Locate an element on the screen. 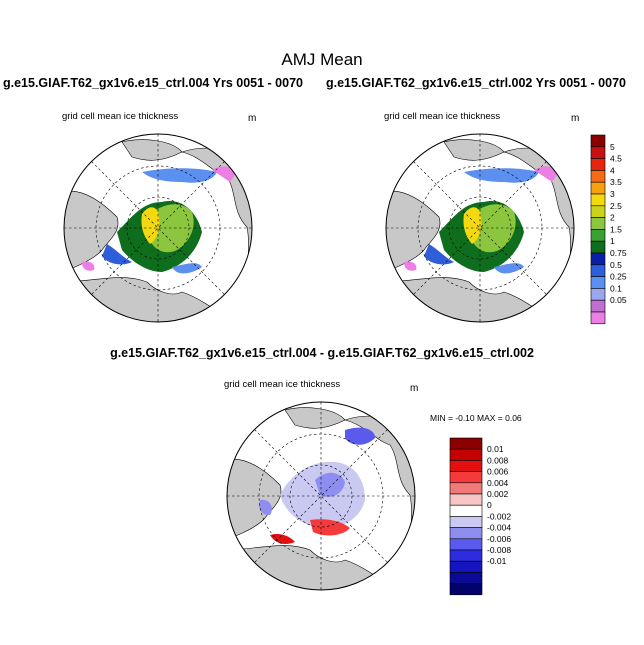  figure-title: AMJ Mean is located at coordinates (322, 59).